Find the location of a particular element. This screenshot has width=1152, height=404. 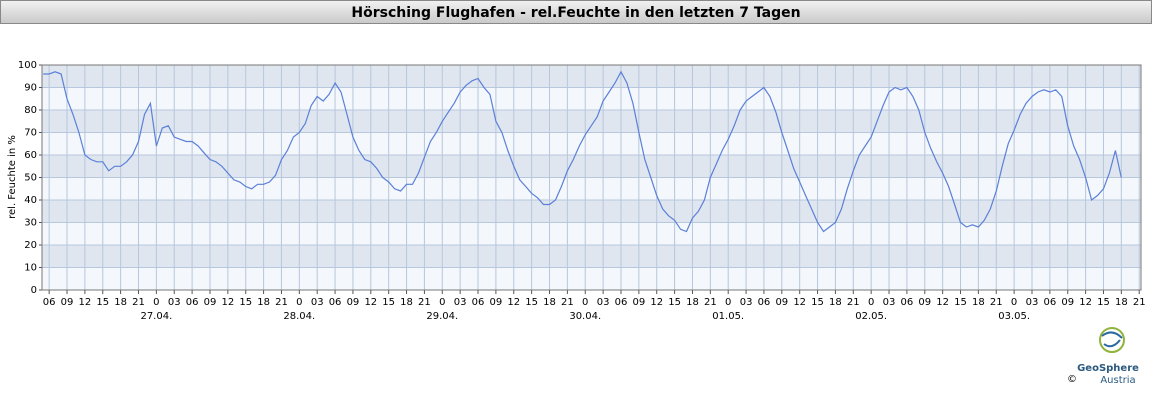

copyright: © is located at coordinates (1072, 379).